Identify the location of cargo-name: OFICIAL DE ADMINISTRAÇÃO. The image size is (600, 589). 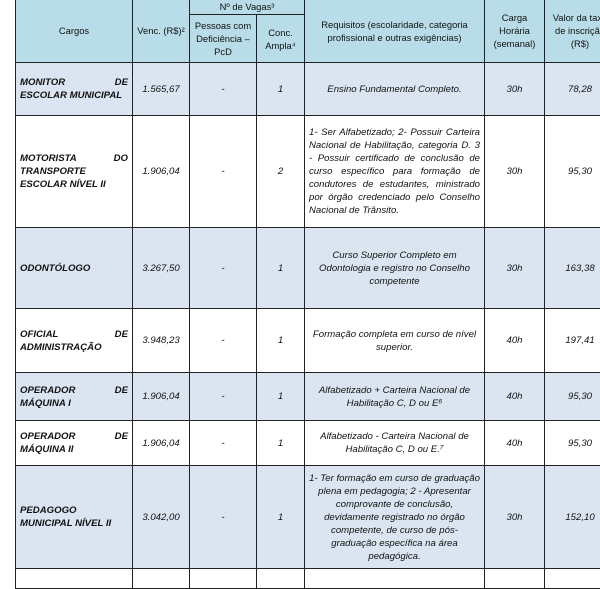
(74, 341).